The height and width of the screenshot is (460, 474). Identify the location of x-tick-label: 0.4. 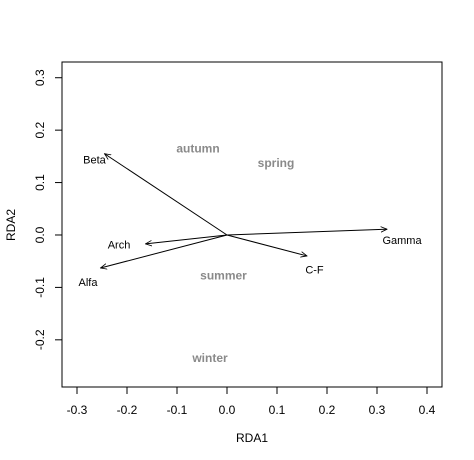
(427, 410).